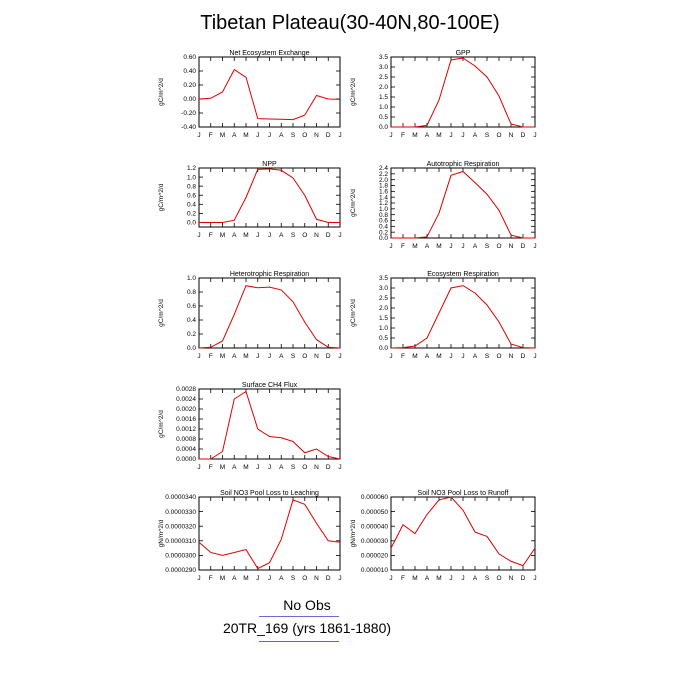  What do you see at coordinates (191, 186) in the screenshot?
I see `y-tick-label: 0.8` at bounding box center [191, 186].